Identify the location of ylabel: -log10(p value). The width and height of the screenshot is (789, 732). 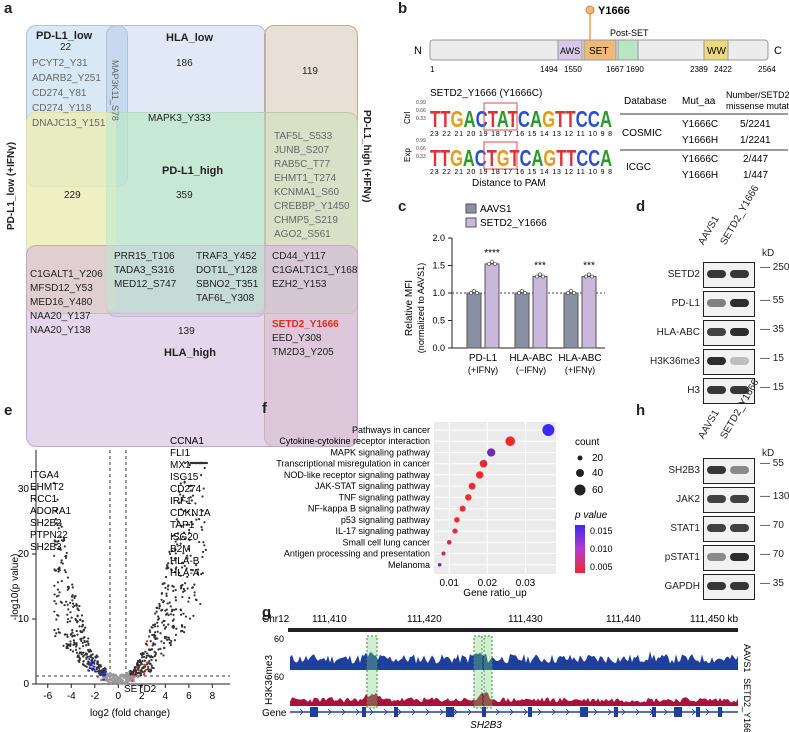
(15, 587).